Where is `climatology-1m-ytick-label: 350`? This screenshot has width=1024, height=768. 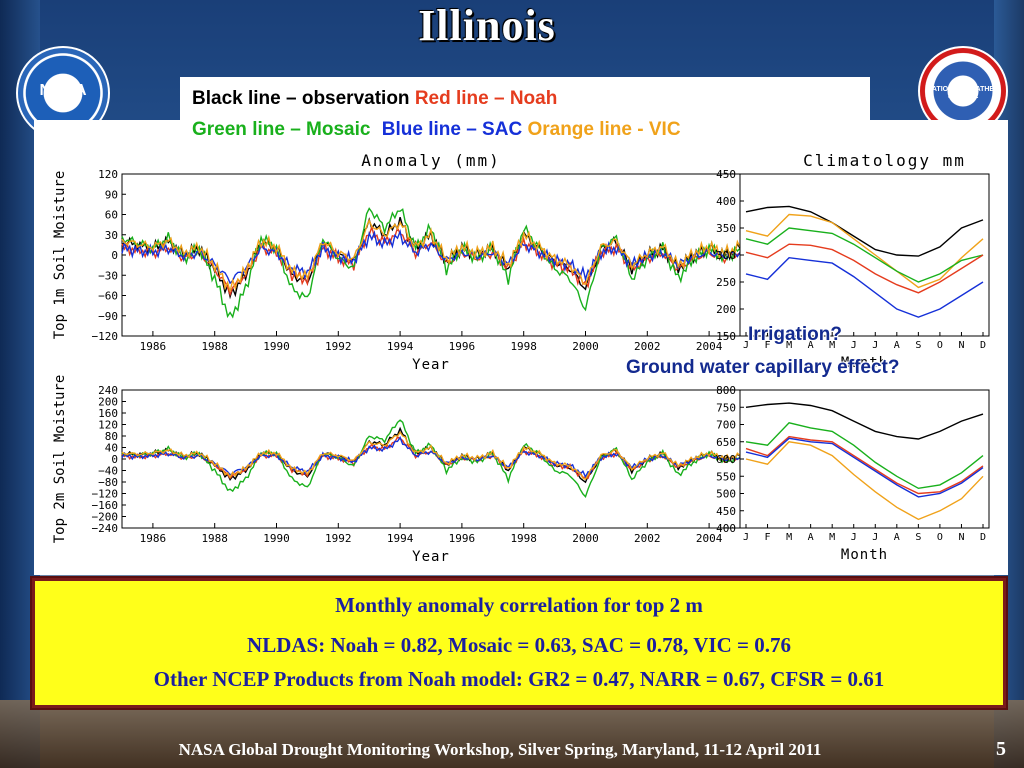 climatology-1m-ytick-label: 350 is located at coordinates (726, 228).